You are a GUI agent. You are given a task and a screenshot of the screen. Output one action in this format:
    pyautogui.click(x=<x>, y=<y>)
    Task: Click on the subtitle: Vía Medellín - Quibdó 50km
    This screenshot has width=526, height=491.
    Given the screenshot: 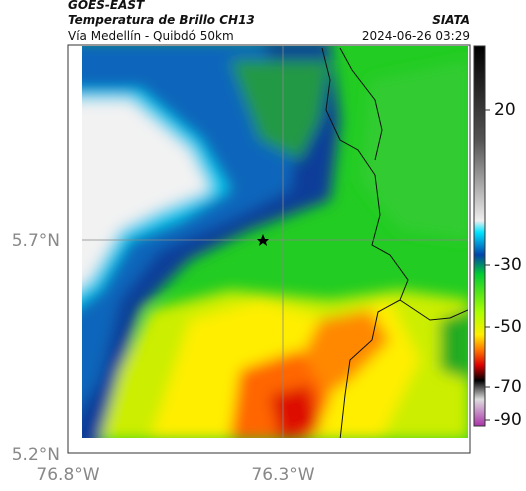 What is the action you would take?
    pyautogui.click(x=151, y=36)
    